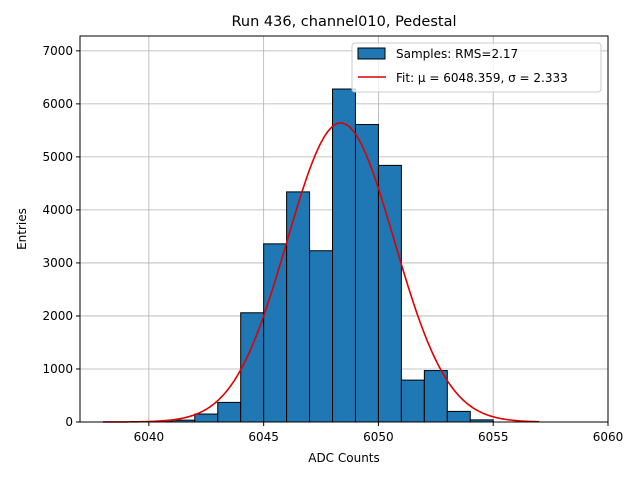  I want to click on y-tick-label: 5000, so click(57, 157).